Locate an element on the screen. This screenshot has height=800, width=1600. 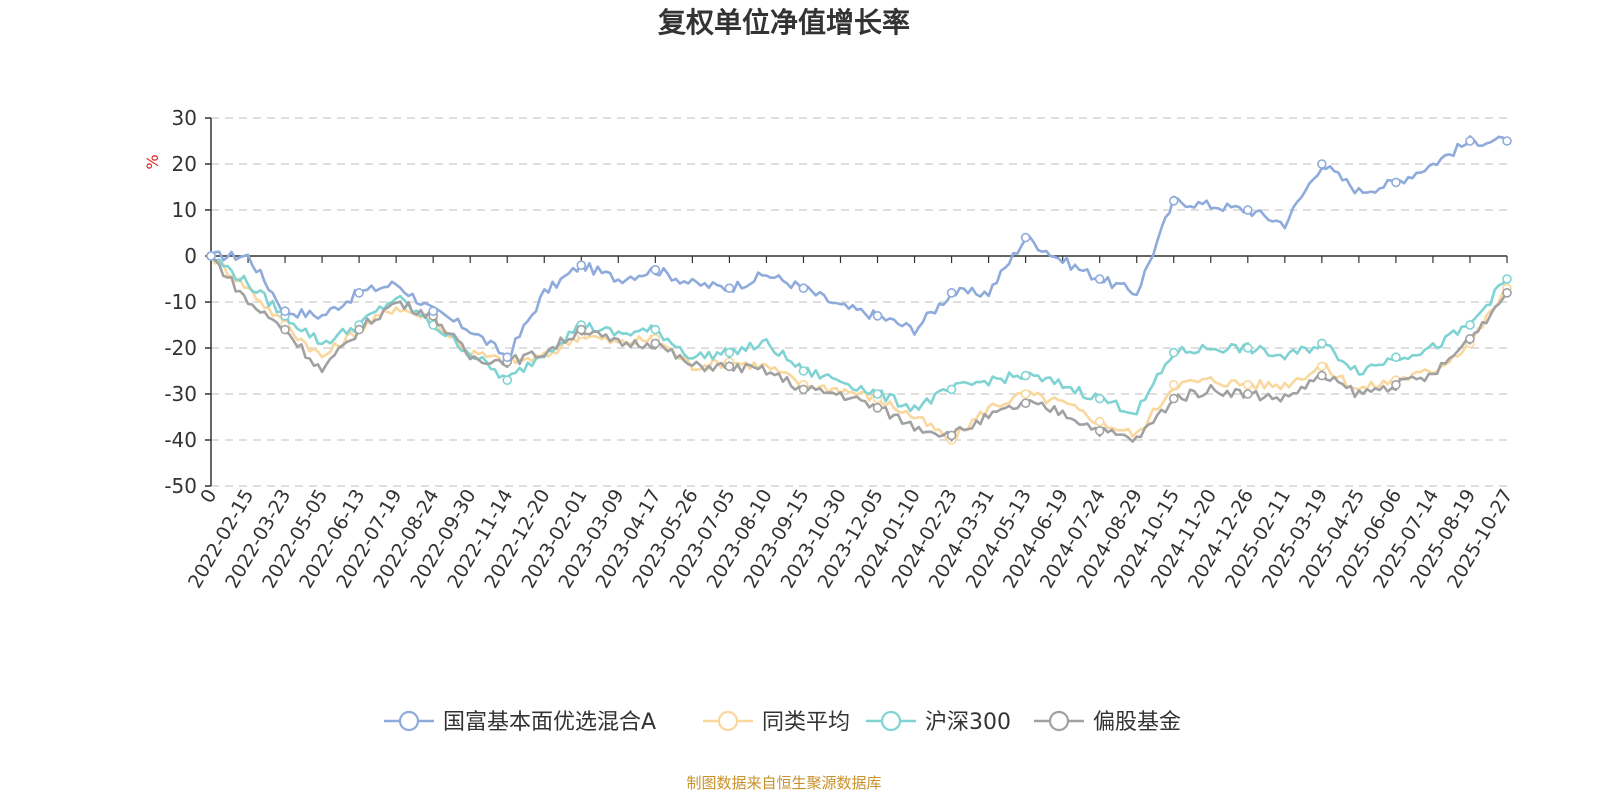
y-tick-label: -40 is located at coordinates (180, 440).